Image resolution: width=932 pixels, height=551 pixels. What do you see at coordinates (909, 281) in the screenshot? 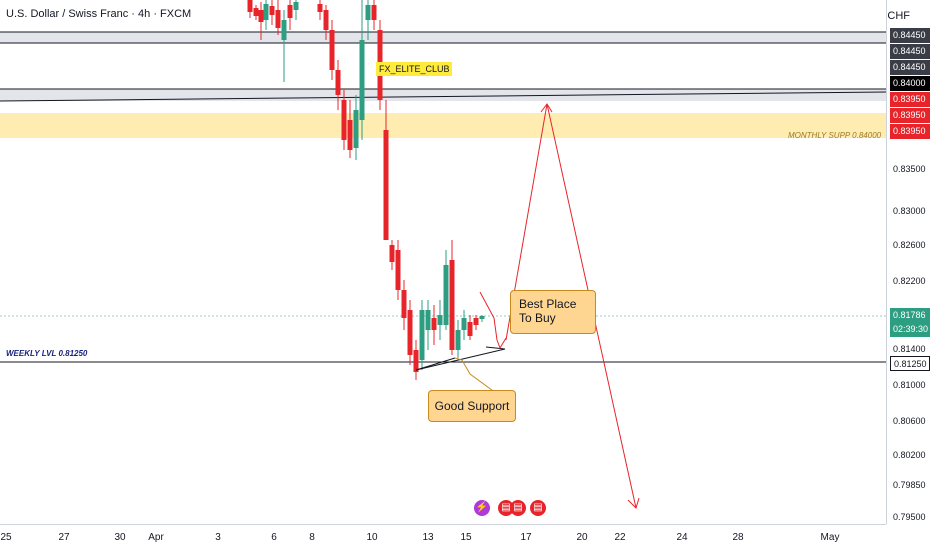
I see `price-axis-label: 0.82200` at bounding box center [909, 281].